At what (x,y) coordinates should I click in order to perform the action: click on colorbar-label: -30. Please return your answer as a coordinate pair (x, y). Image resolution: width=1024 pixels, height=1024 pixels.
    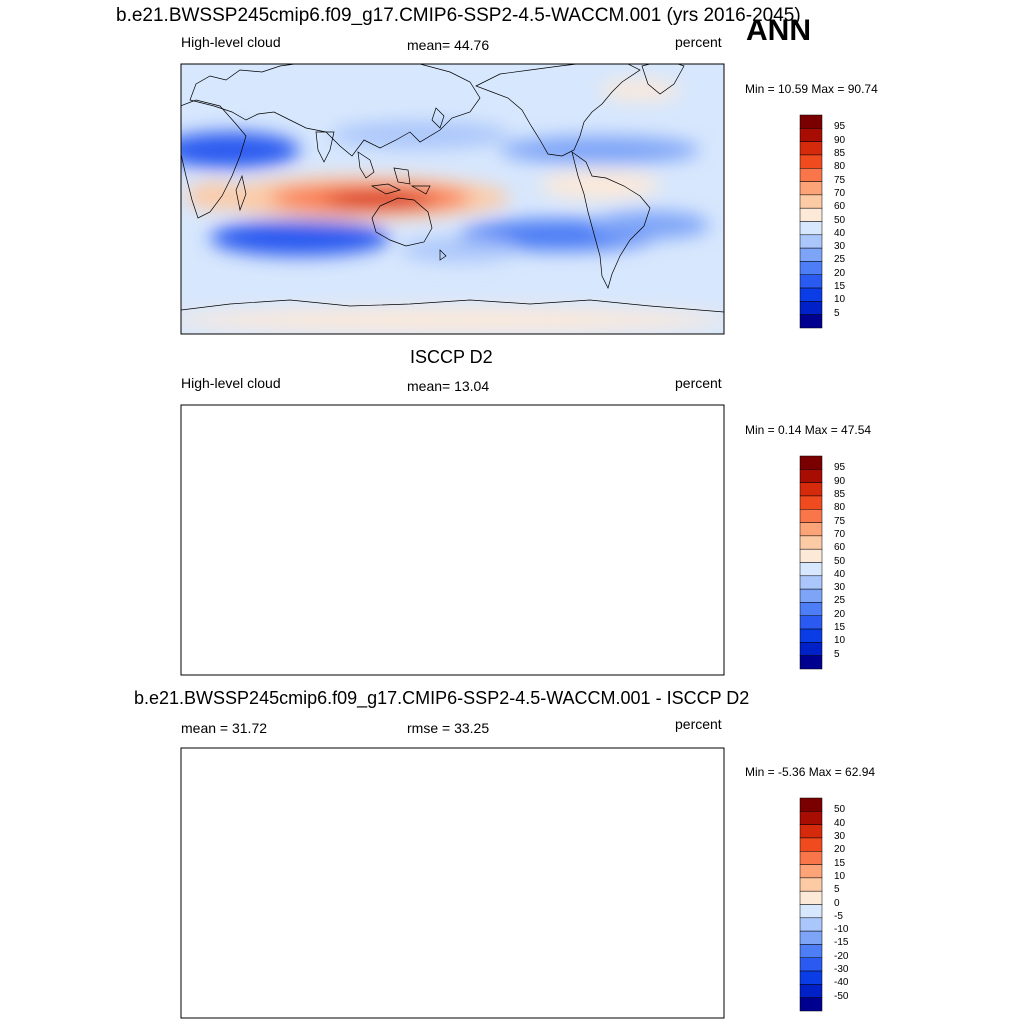
    Looking at the image, I should click on (841, 970).